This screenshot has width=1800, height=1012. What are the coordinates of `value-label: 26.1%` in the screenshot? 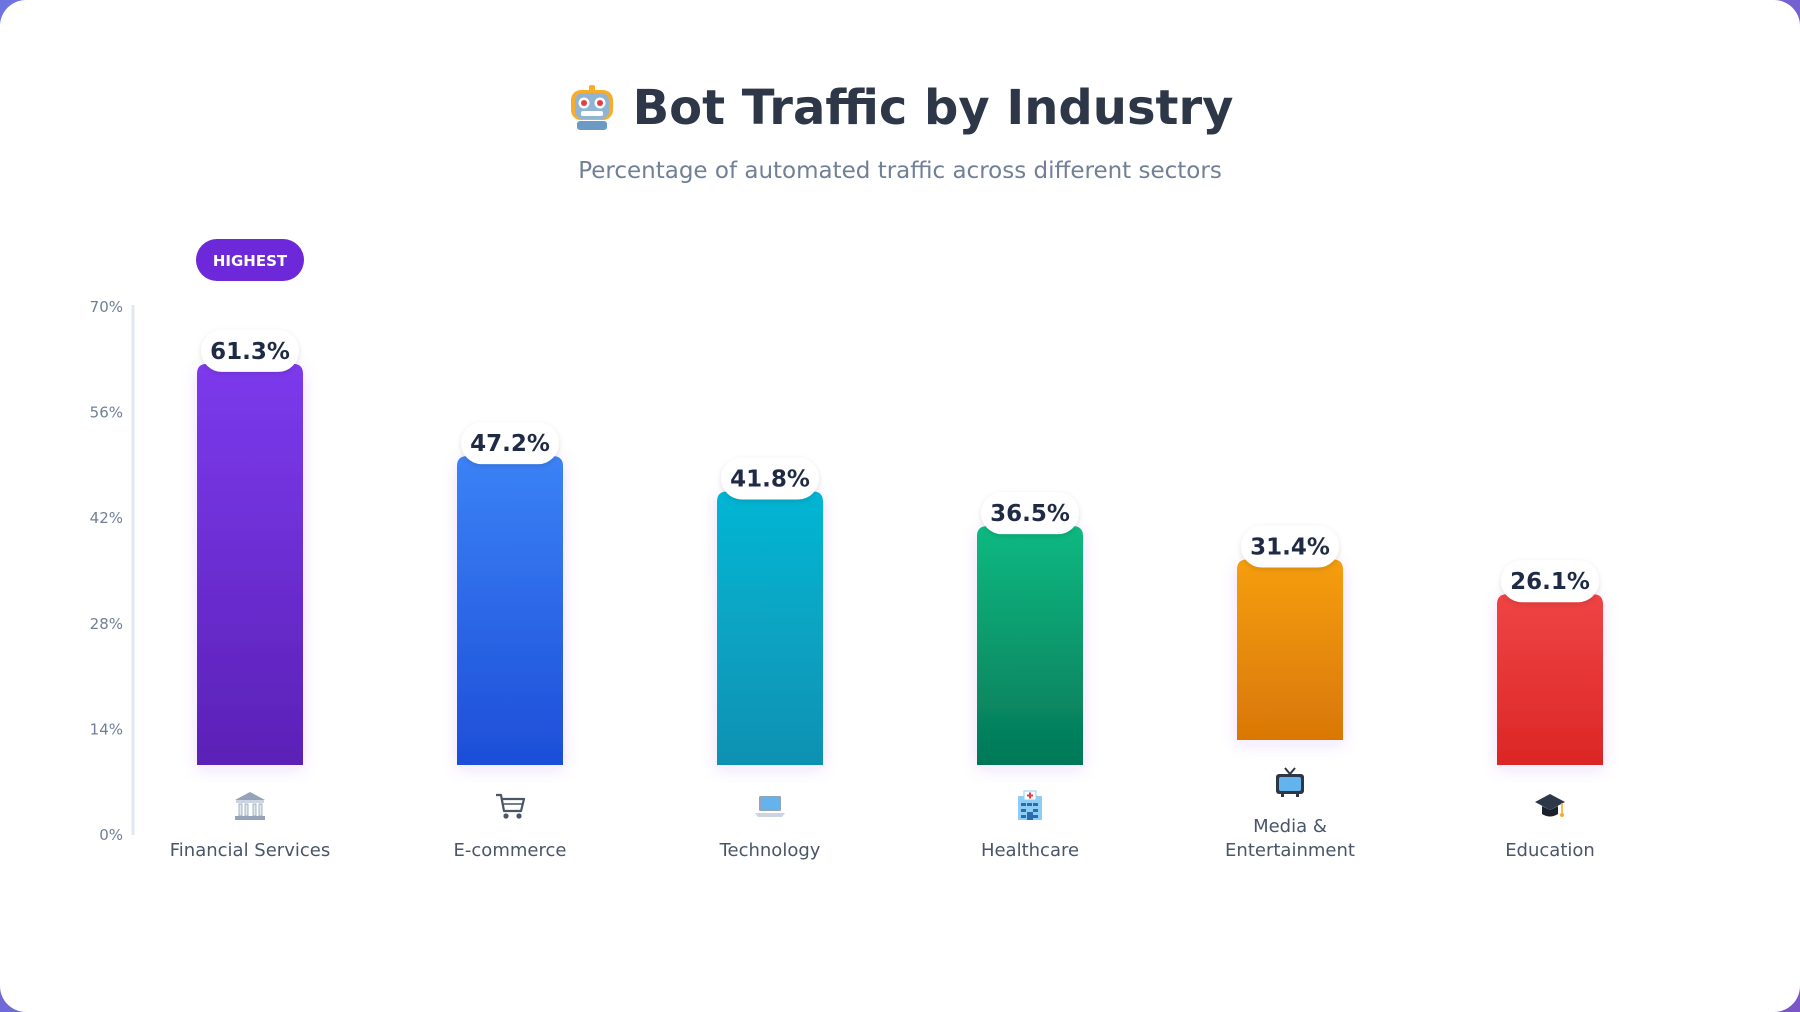 It's located at (1550, 582).